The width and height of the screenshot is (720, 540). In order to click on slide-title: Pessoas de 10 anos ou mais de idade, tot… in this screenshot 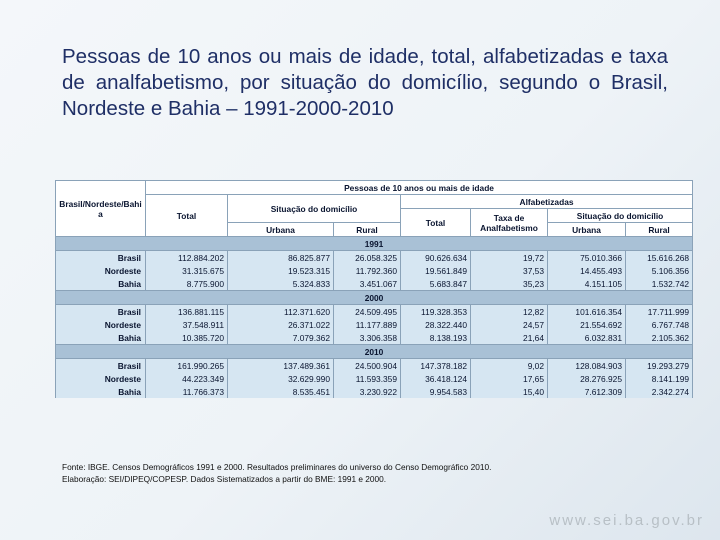, I will do `click(365, 82)`.